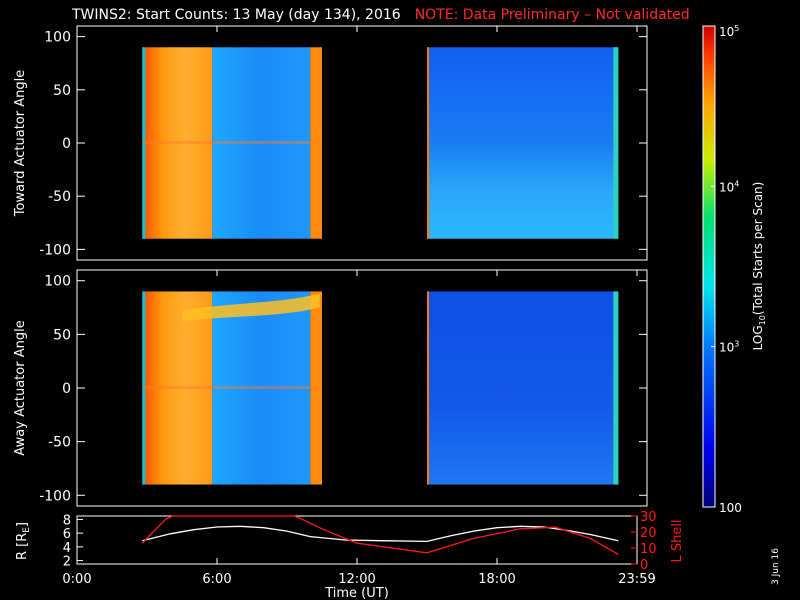  I want to click on note-text: NOTE: Data Preliminary – Not validated, so click(552, 15).